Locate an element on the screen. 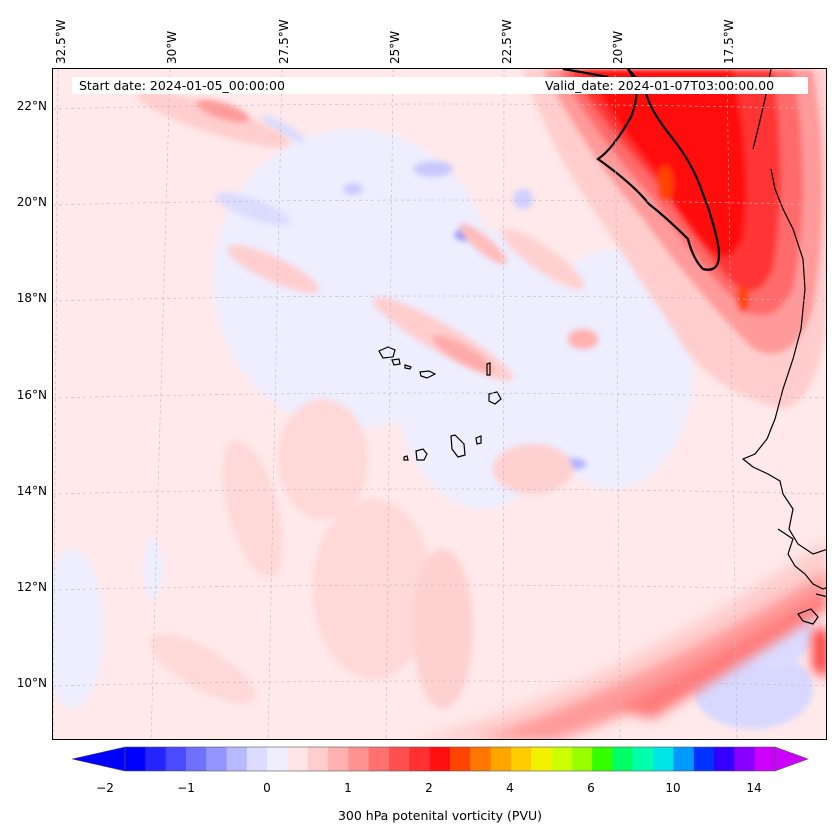 This screenshot has width=837, height=836. colorbar-tick: 6 is located at coordinates (591, 788).